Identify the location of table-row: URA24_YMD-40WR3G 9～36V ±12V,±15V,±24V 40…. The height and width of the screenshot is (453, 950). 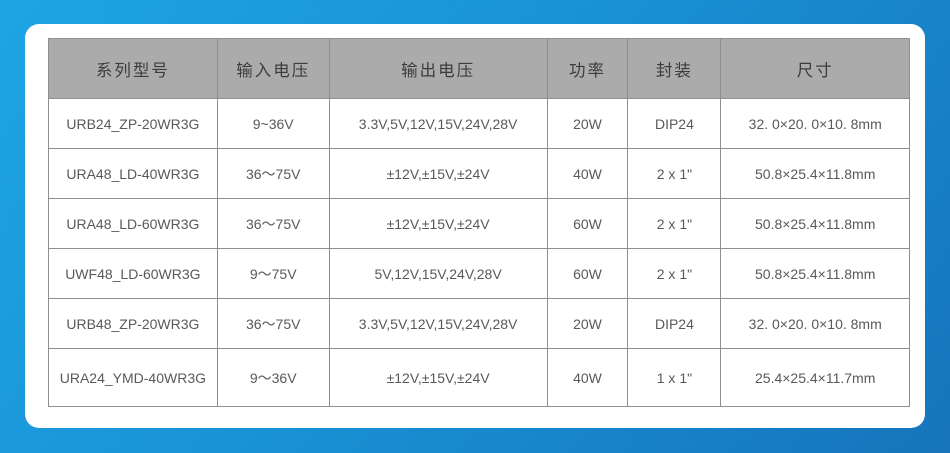
(479, 377).